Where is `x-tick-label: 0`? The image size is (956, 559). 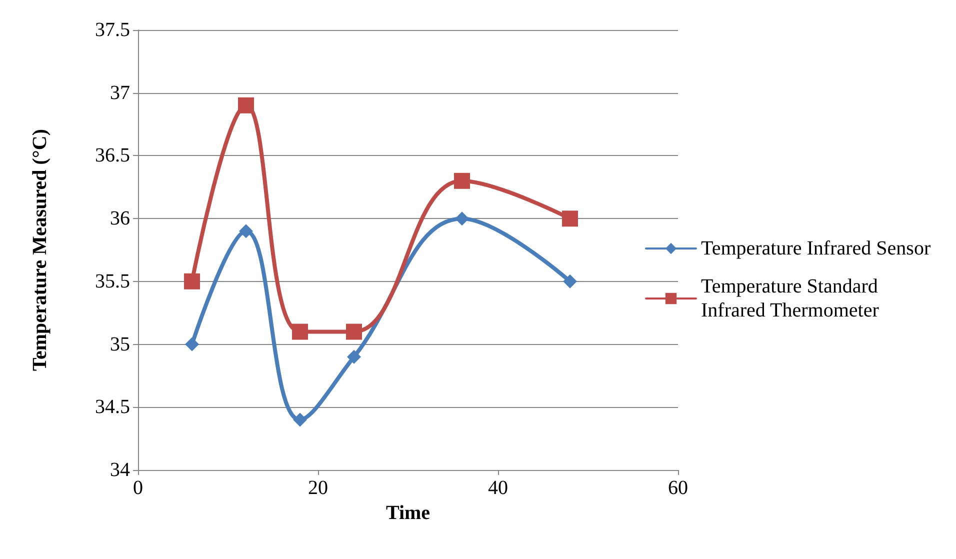 x-tick-label: 0 is located at coordinates (138, 488).